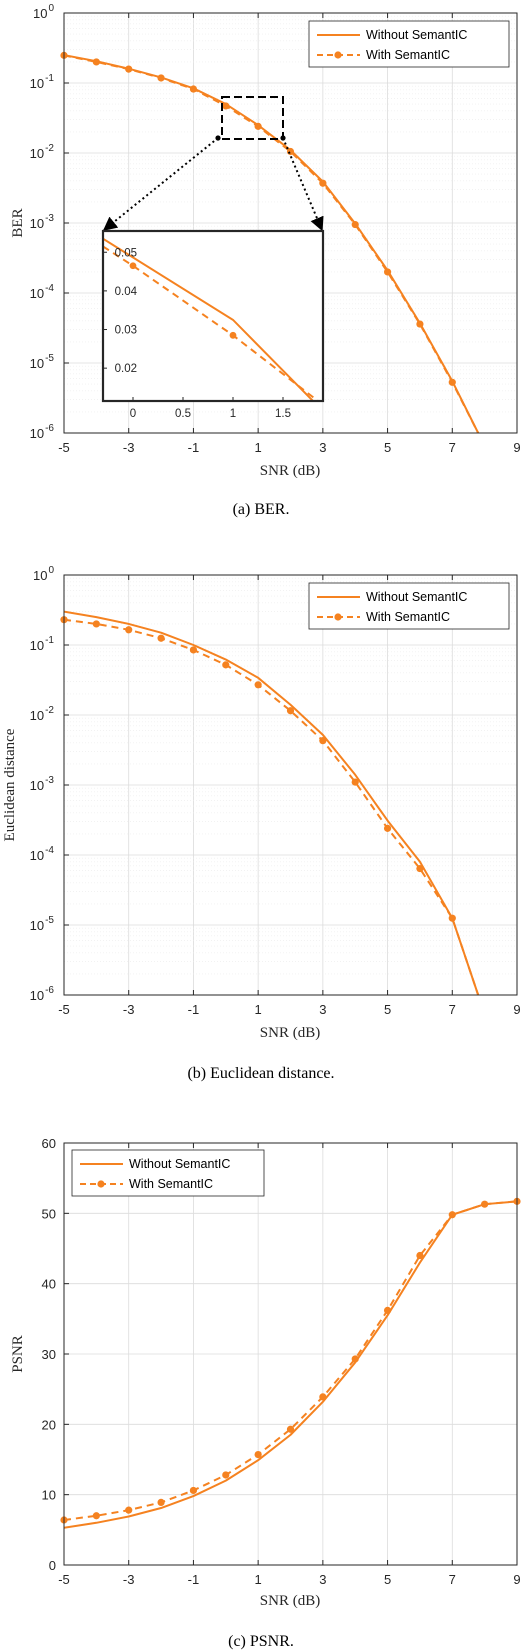 Image resolution: width=522 pixels, height=1652 pixels. What do you see at coordinates (129, 1009) in the screenshot?
I see `euclidean-xtick-label: -3` at bounding box center [129, 1009].